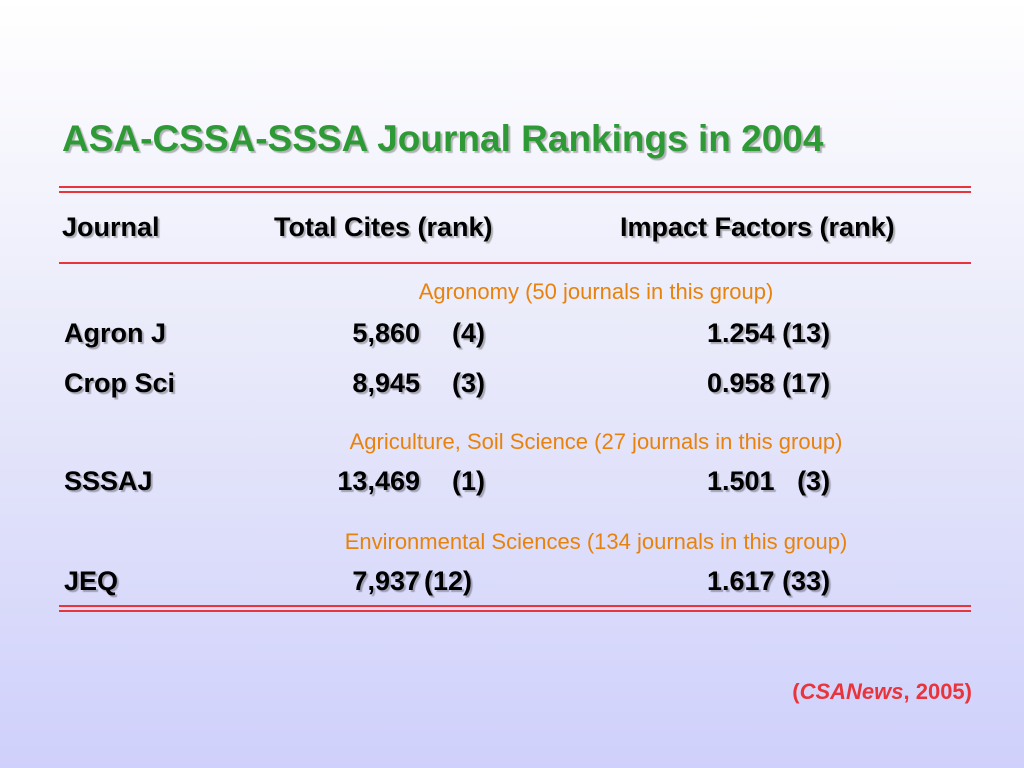 The width and height of the screenshot is (1024, 768). Describe the element at coordinates (515, 606) in the screenshot. I see `bottom-rule-upper` at that location.